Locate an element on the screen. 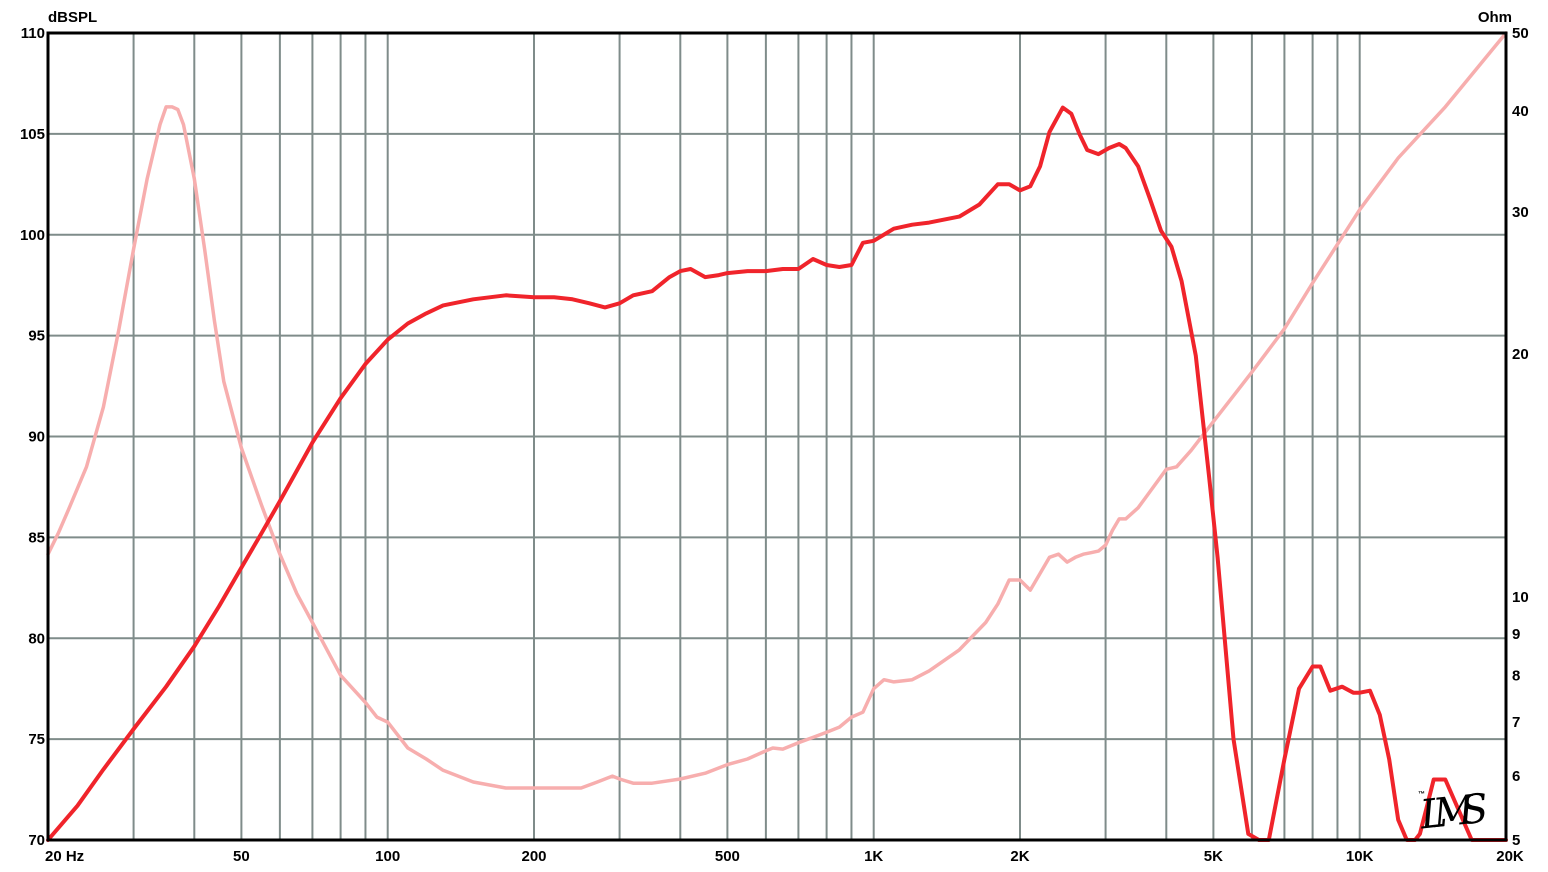  right-tick-label: 50 is located at coordinates (1520, 33).